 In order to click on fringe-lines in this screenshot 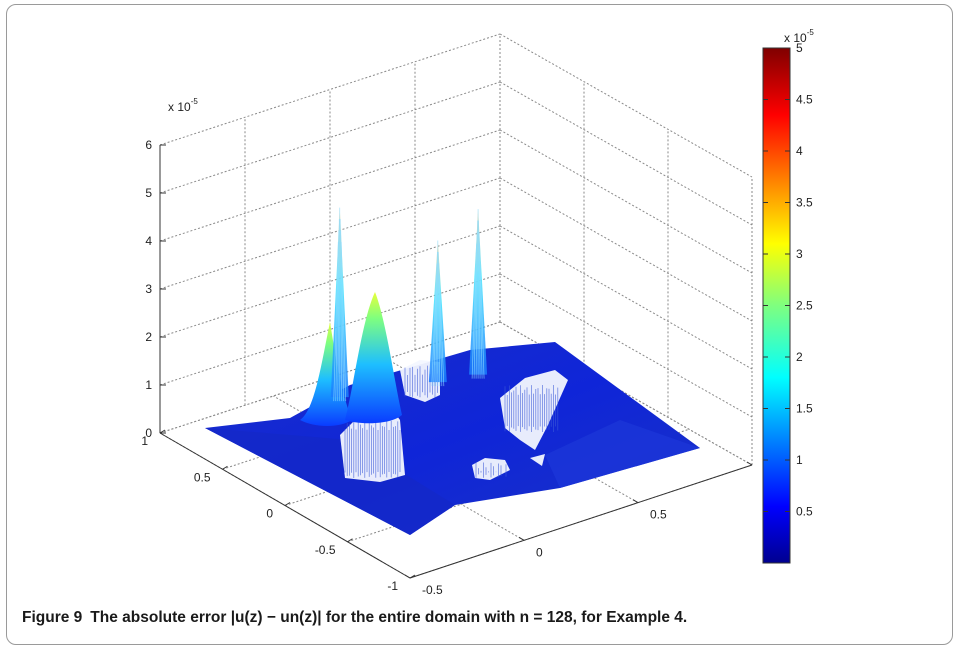, I will do `click(451, 421)`.